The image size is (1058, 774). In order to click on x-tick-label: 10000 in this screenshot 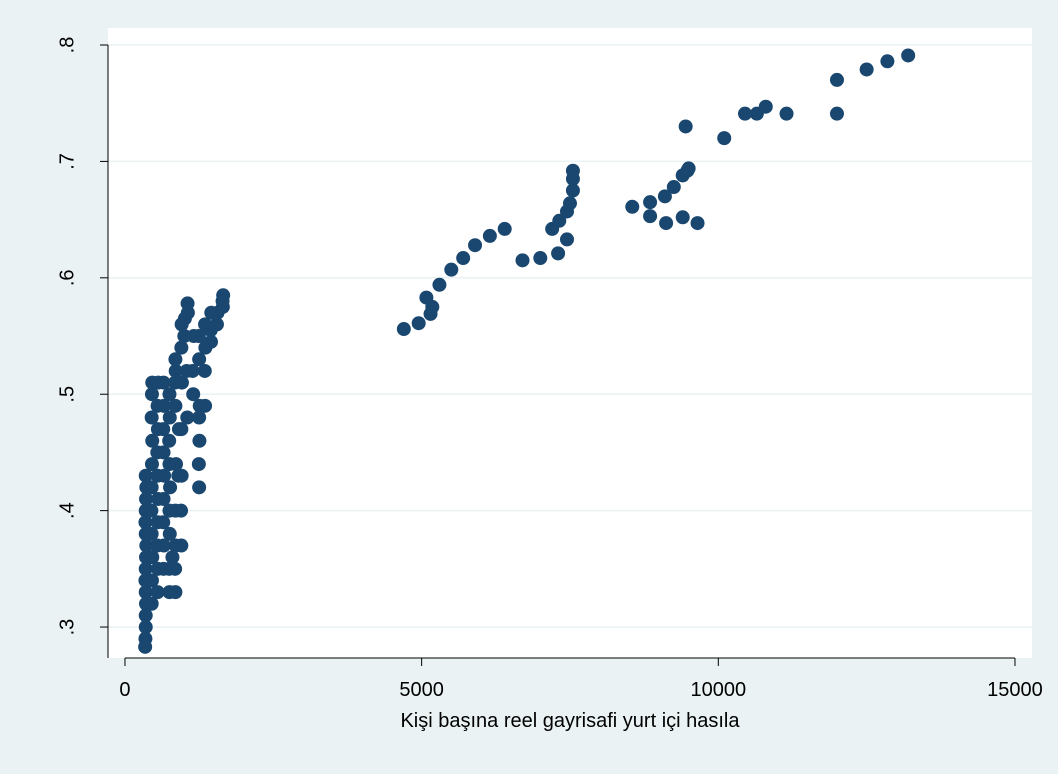, I will do `click(718, 690)`.